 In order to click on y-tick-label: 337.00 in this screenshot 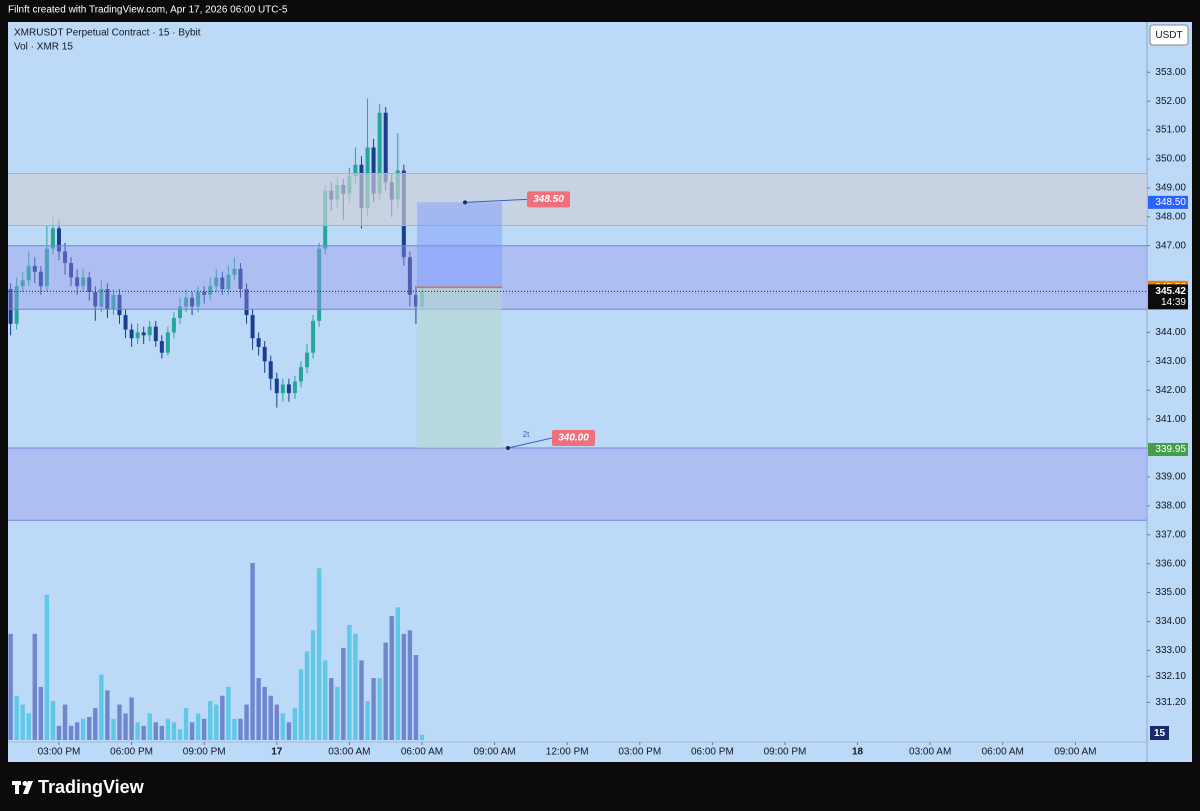, I will do `click(1170, 534)`.